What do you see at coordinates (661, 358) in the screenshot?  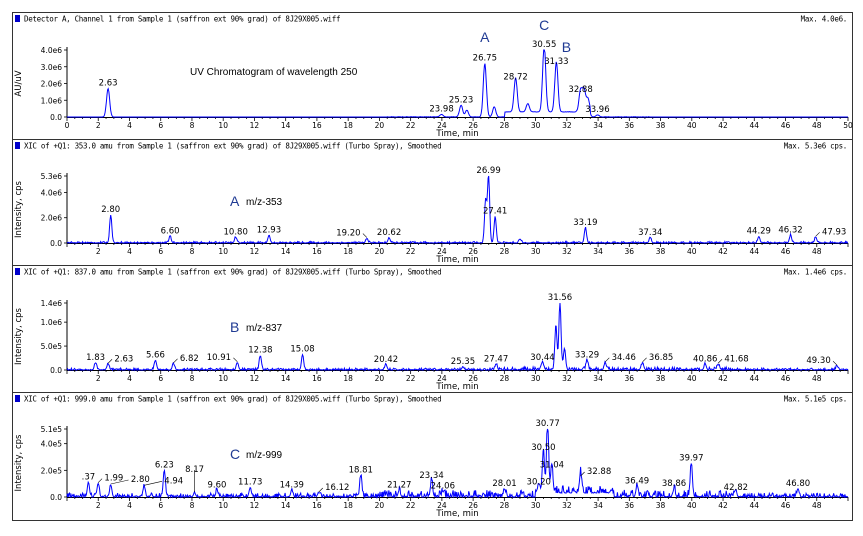 I see `peak-label: 36.85` at bounding box center [661, 358].